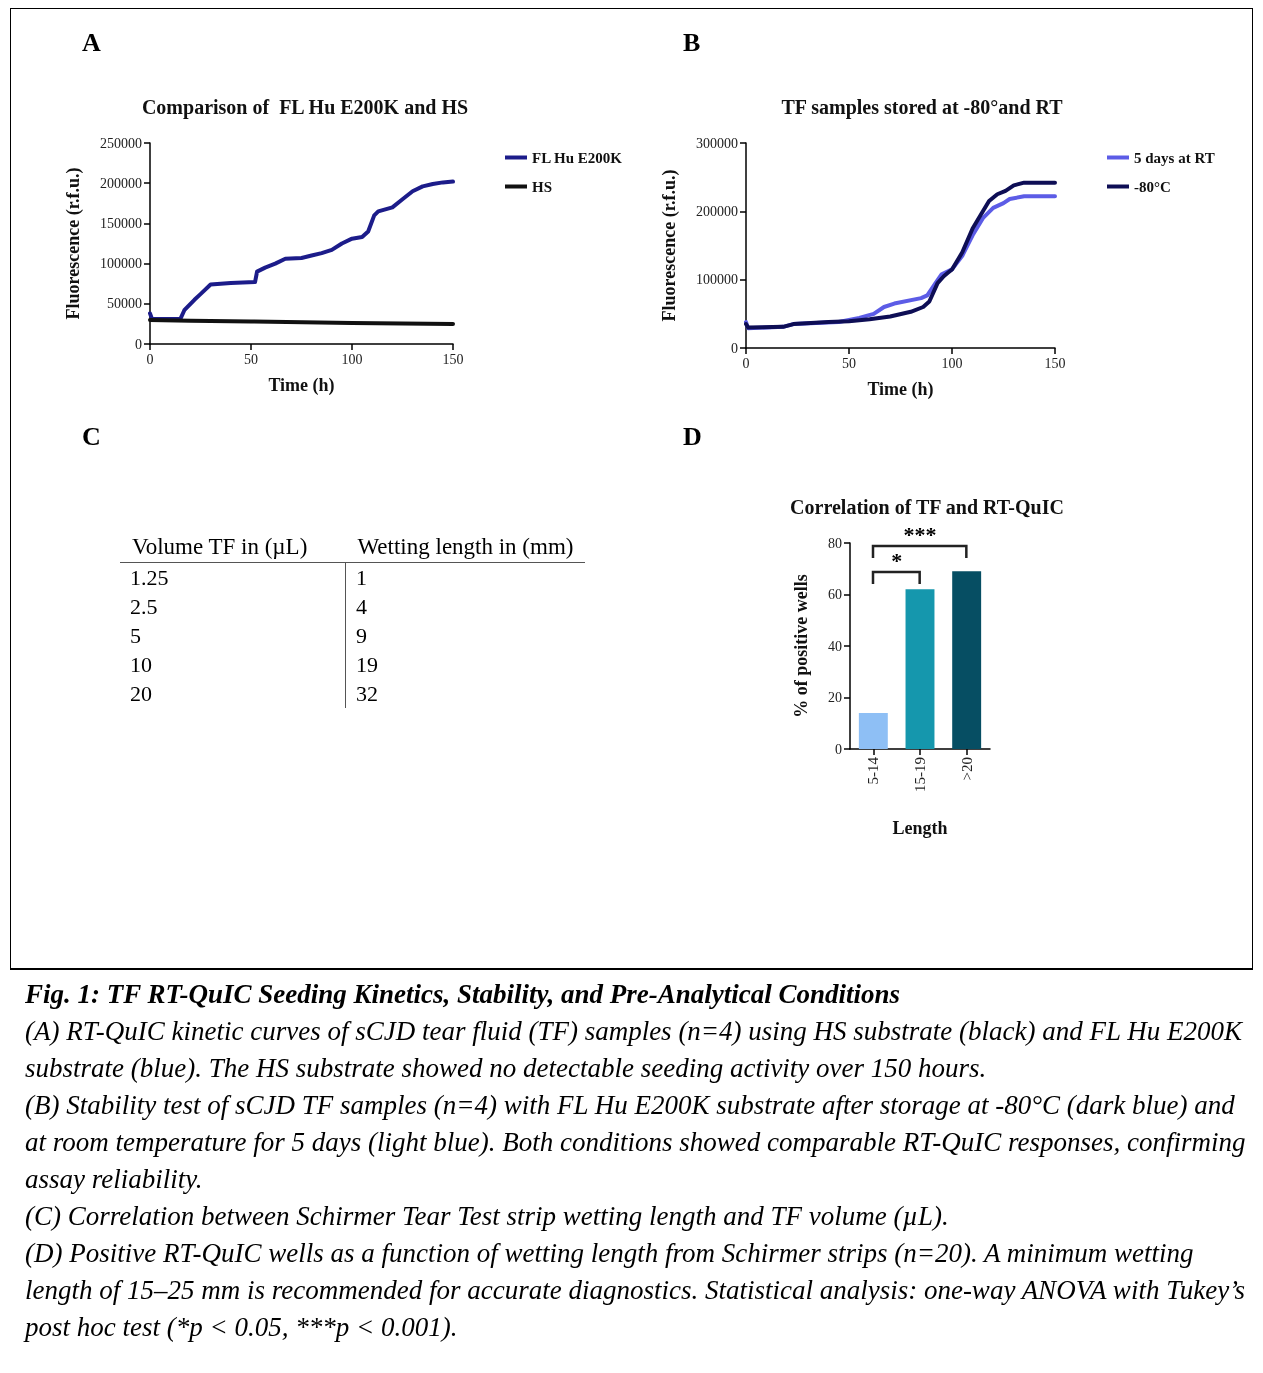 Image resolution: width=1263 pixels, height=1373 pixels. Describe the element at coordinates (835, 646) in the screenshot. I see `y-tick-label: 40` at that location.